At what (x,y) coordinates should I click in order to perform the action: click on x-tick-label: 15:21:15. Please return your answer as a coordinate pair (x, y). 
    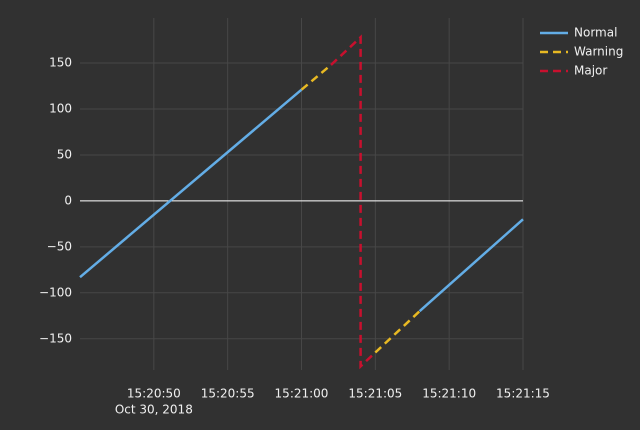
    Looking at the image, I should click on (523, 394).